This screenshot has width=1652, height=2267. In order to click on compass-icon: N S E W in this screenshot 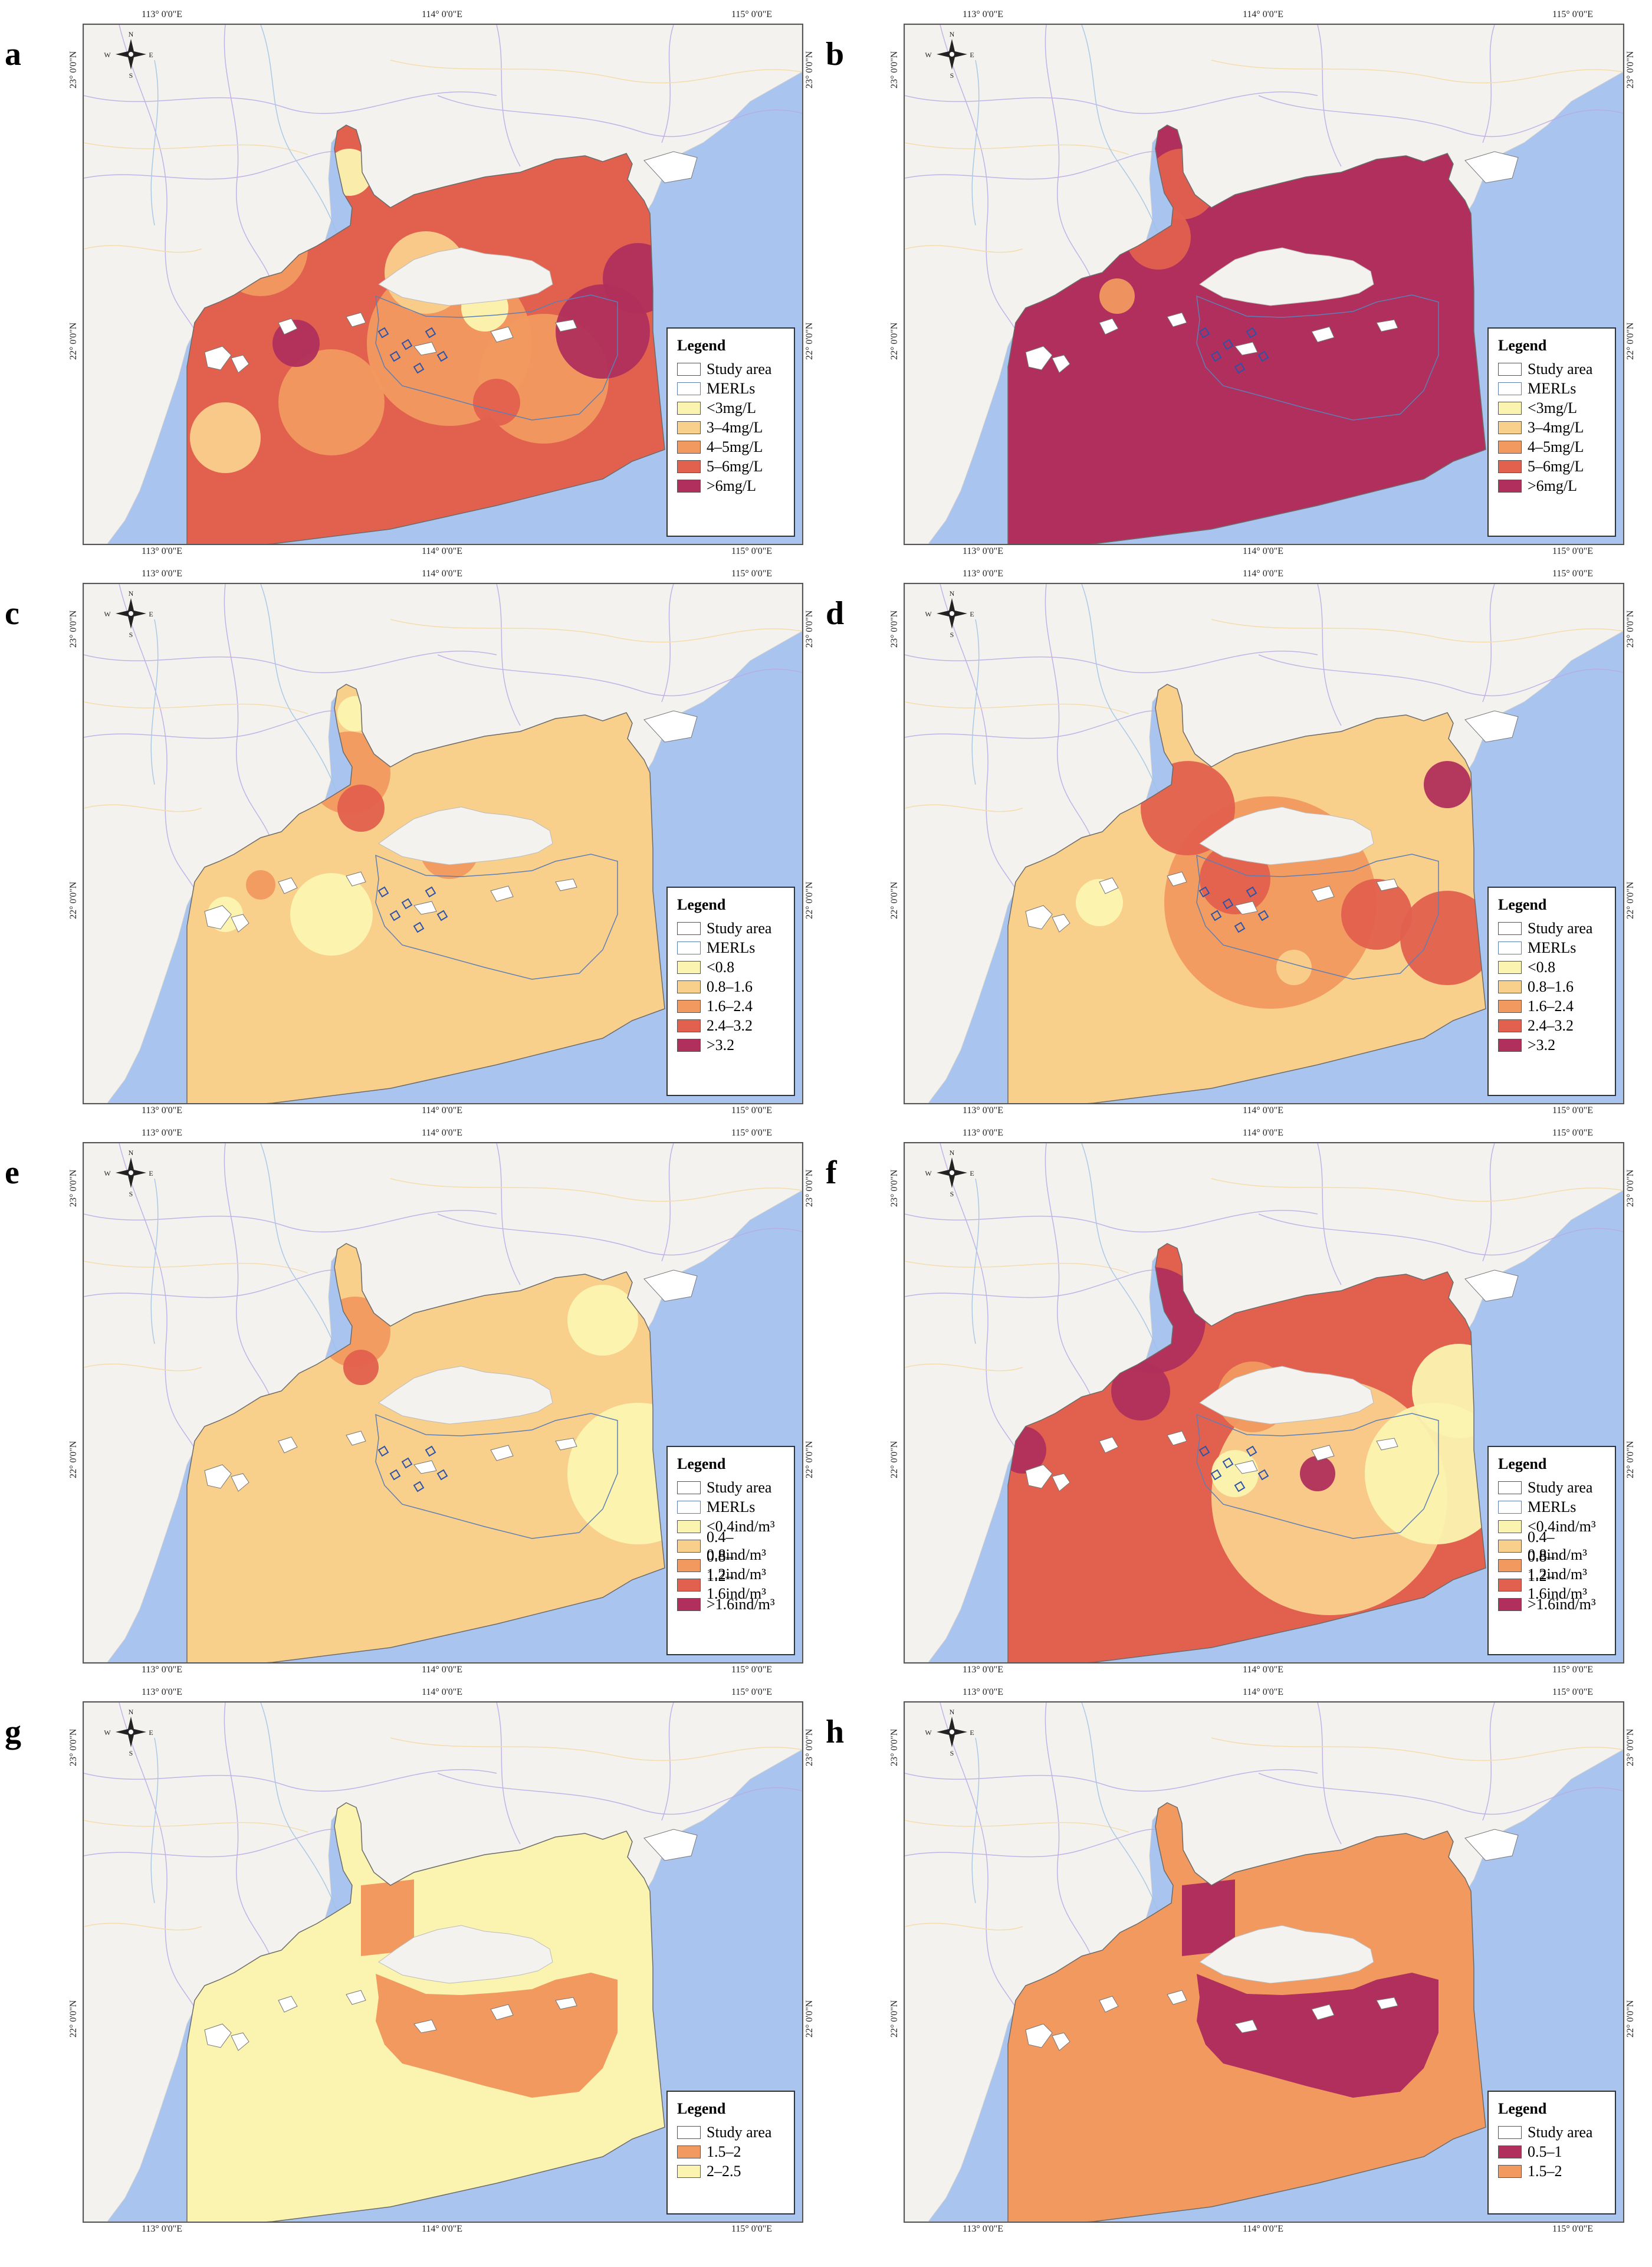, I will do `click(128, 1173)`.